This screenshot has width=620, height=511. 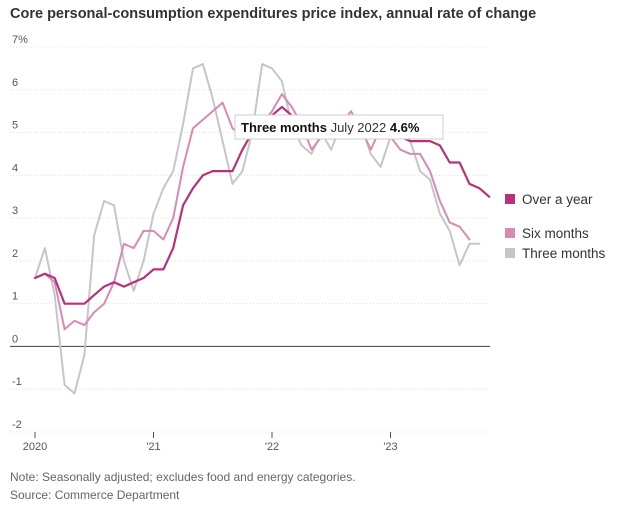 What do you see at coordinates (564, 253) in the screenshot?
I see `legend-label: Three months` at bounding box center [564, 253].